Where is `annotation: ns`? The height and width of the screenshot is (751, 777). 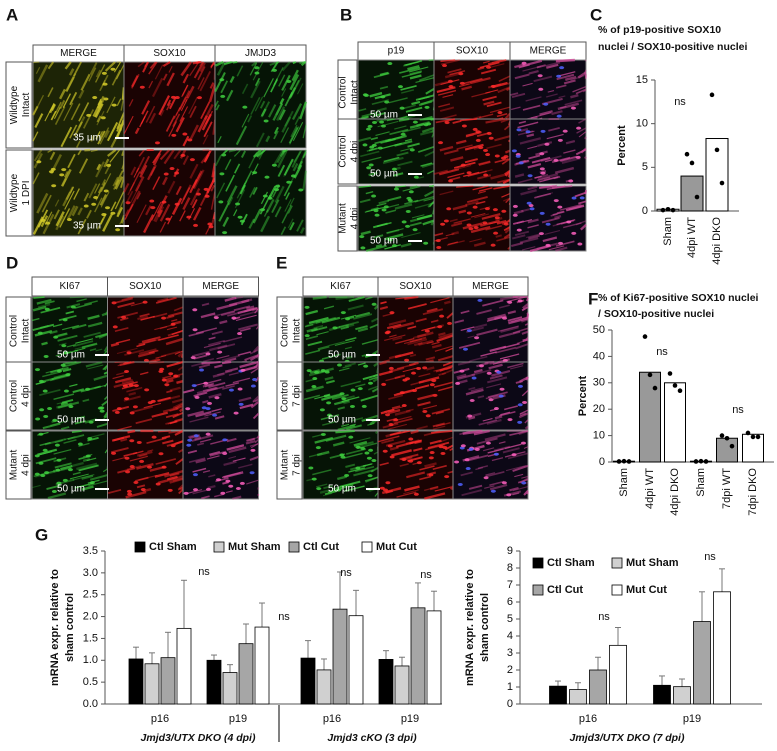 annotation: ns is located at coordinates (284, 617).